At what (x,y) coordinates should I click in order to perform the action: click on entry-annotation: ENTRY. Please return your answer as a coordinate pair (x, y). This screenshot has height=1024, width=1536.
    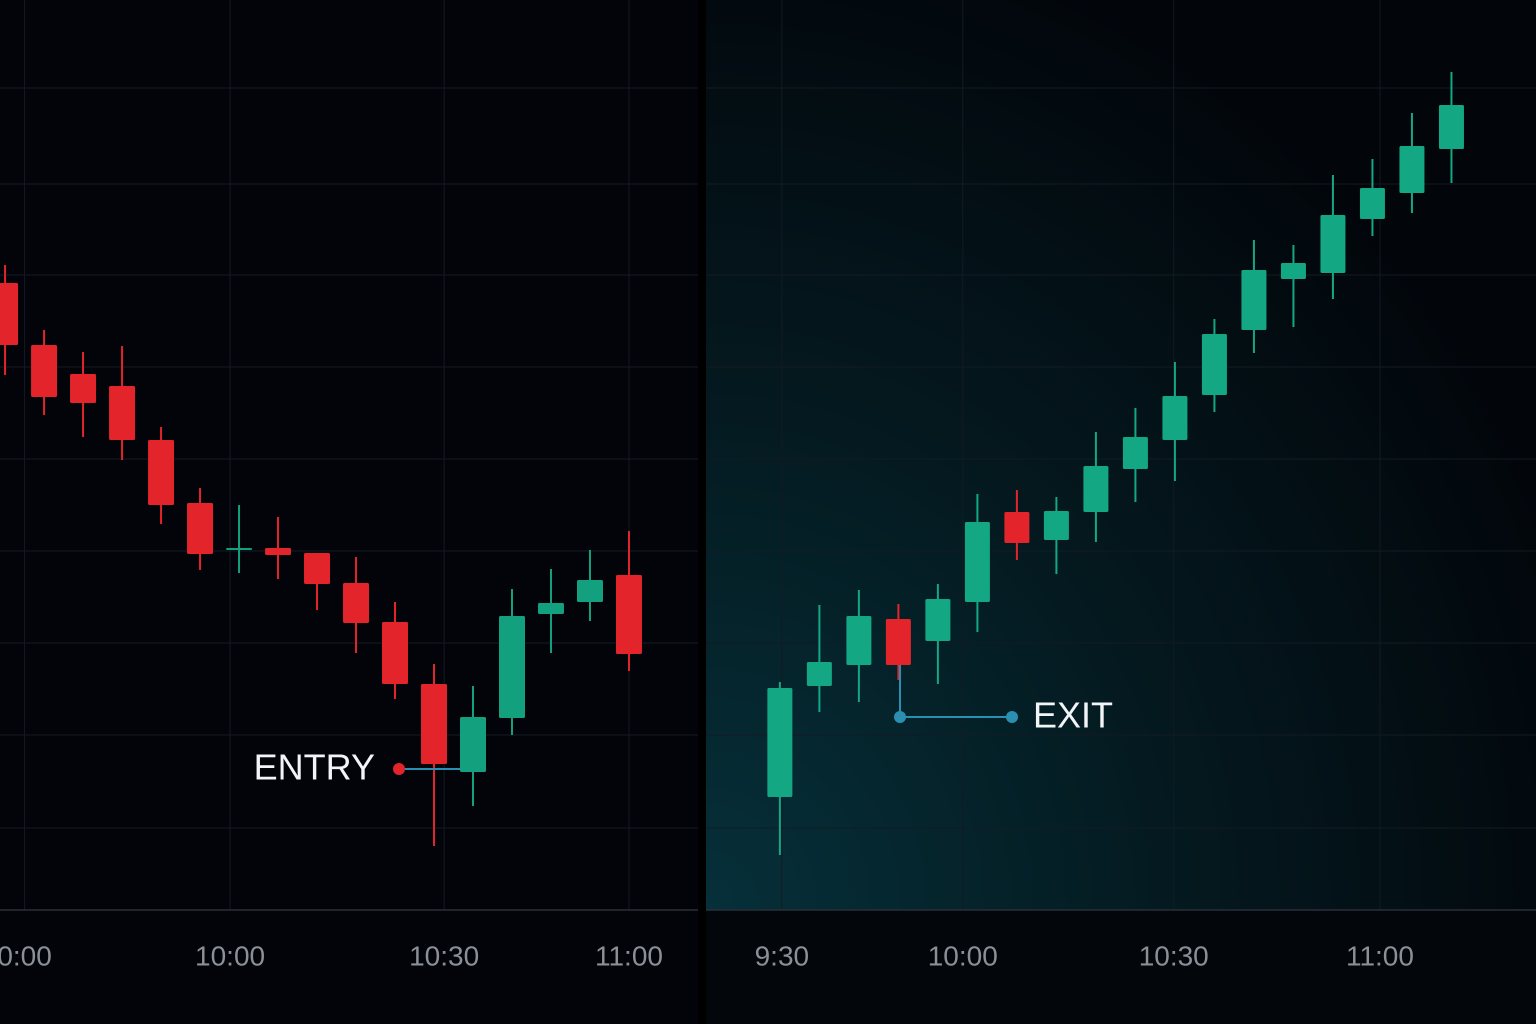
    Looking at the image, I should click on (357, 767).